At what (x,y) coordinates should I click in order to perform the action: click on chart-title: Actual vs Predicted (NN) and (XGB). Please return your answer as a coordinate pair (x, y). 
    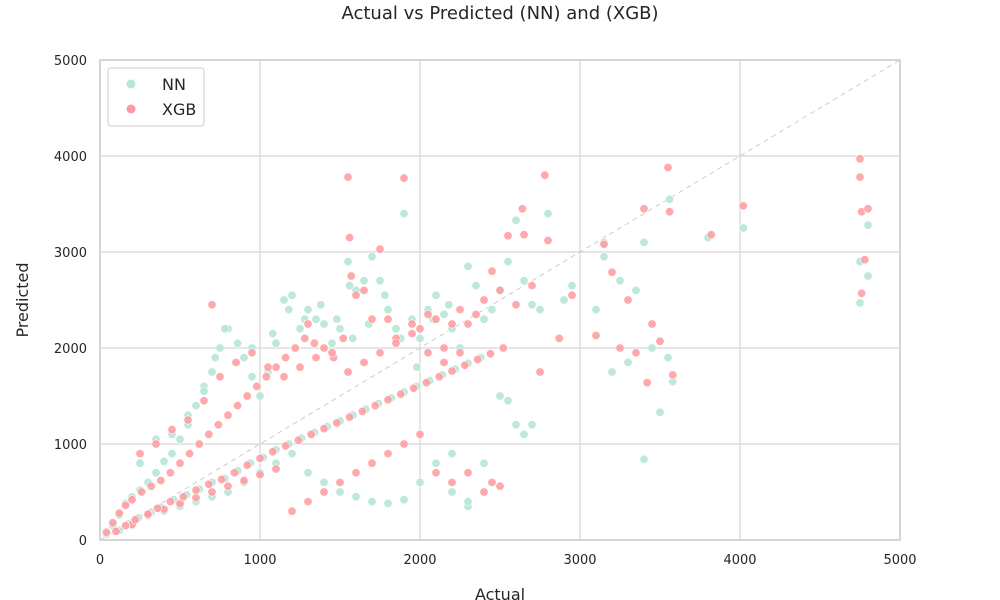
    Looking at the image, I should click on (499, 13).